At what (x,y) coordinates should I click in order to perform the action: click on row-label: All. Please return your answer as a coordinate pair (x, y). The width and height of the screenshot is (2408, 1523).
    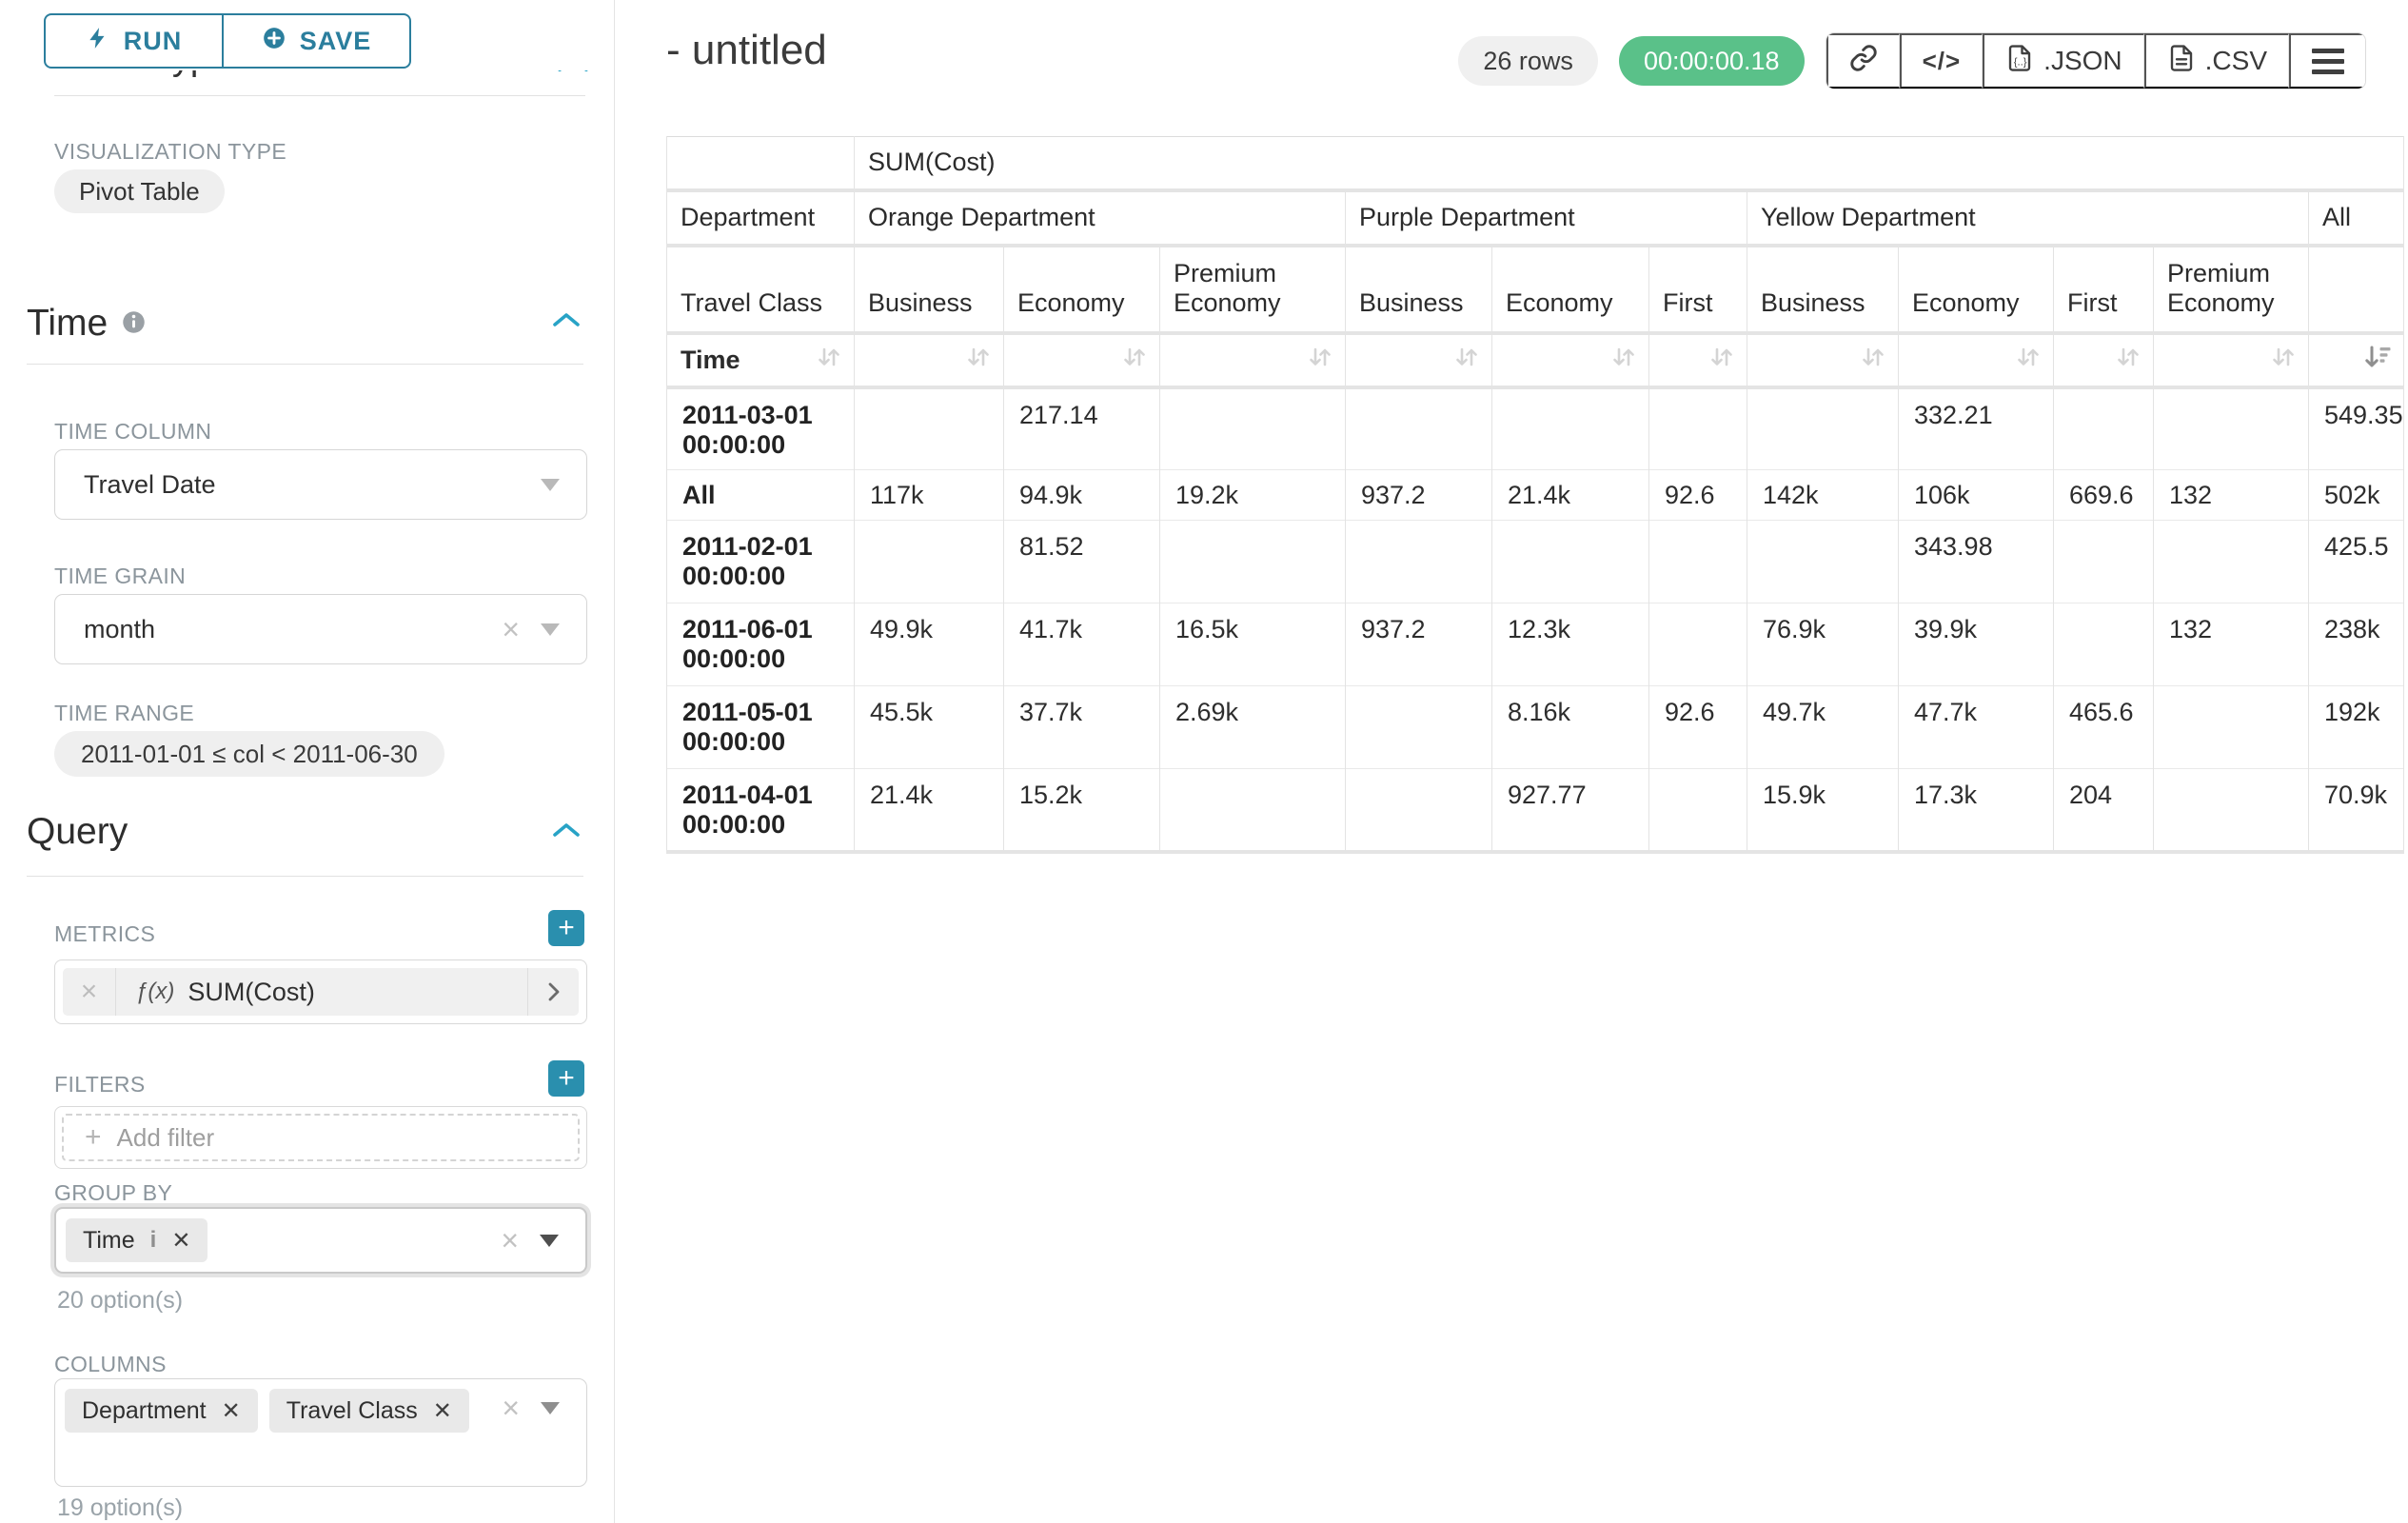
    Looking at the image, I should click on (760, 495).